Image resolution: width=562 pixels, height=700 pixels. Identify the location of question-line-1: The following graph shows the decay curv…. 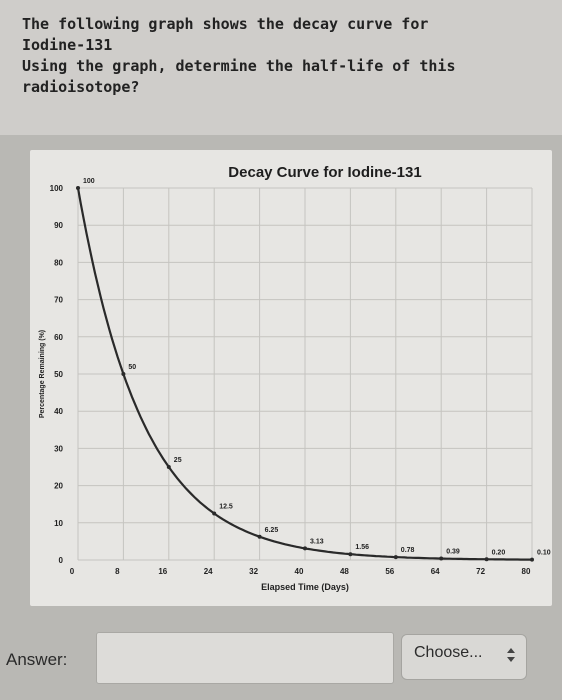
(225, 24).